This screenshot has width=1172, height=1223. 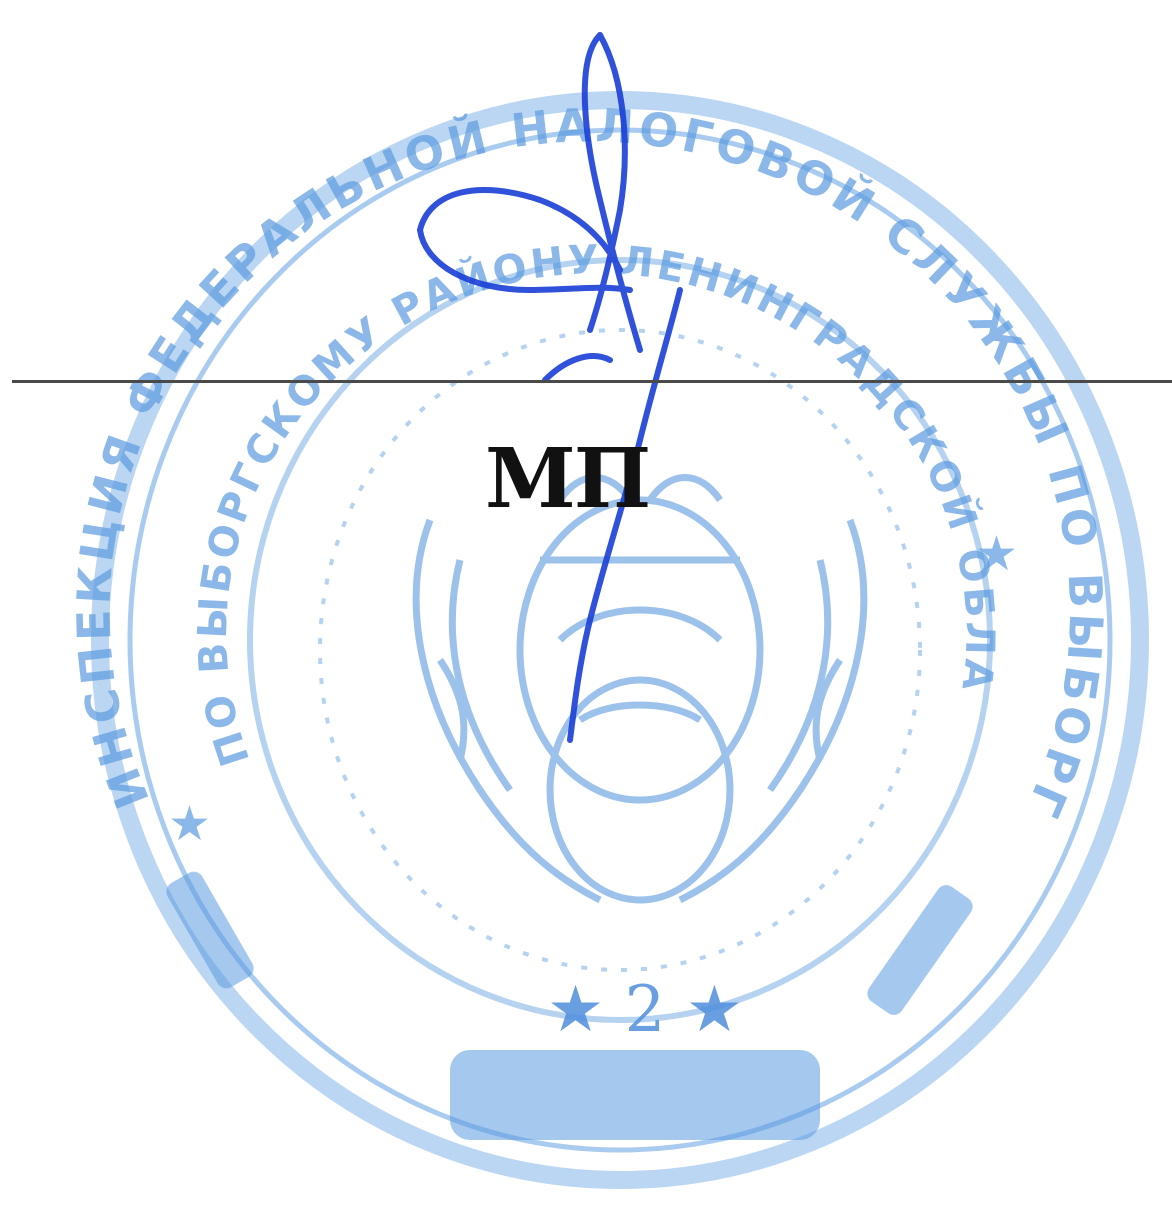 What do you see at coordinates (645, 1010) in the screenshot?
I see `stamp-number: ★ 2 ★` at bounding box center [645, 1010].